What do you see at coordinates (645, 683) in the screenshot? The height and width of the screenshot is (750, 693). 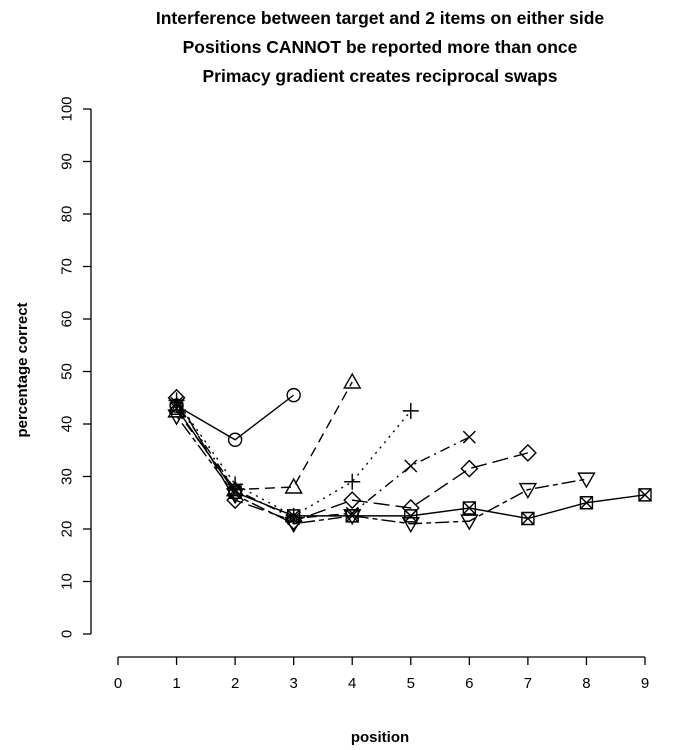 I see `x-tick-label: 9` at bounding box center [645, 683].